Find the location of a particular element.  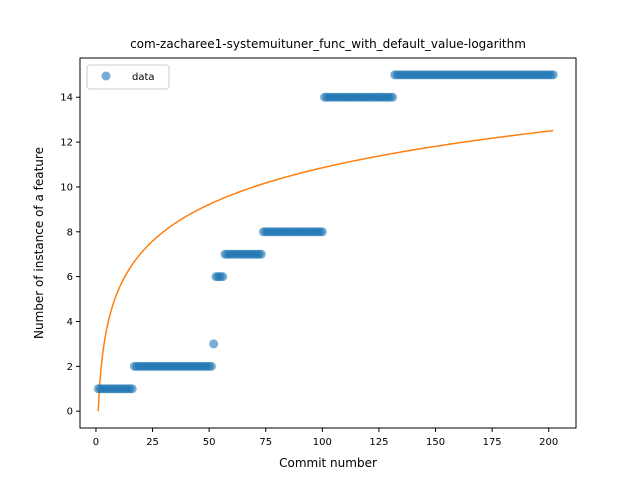

y-tick-label: 12 is located at coordinates (66, 143).